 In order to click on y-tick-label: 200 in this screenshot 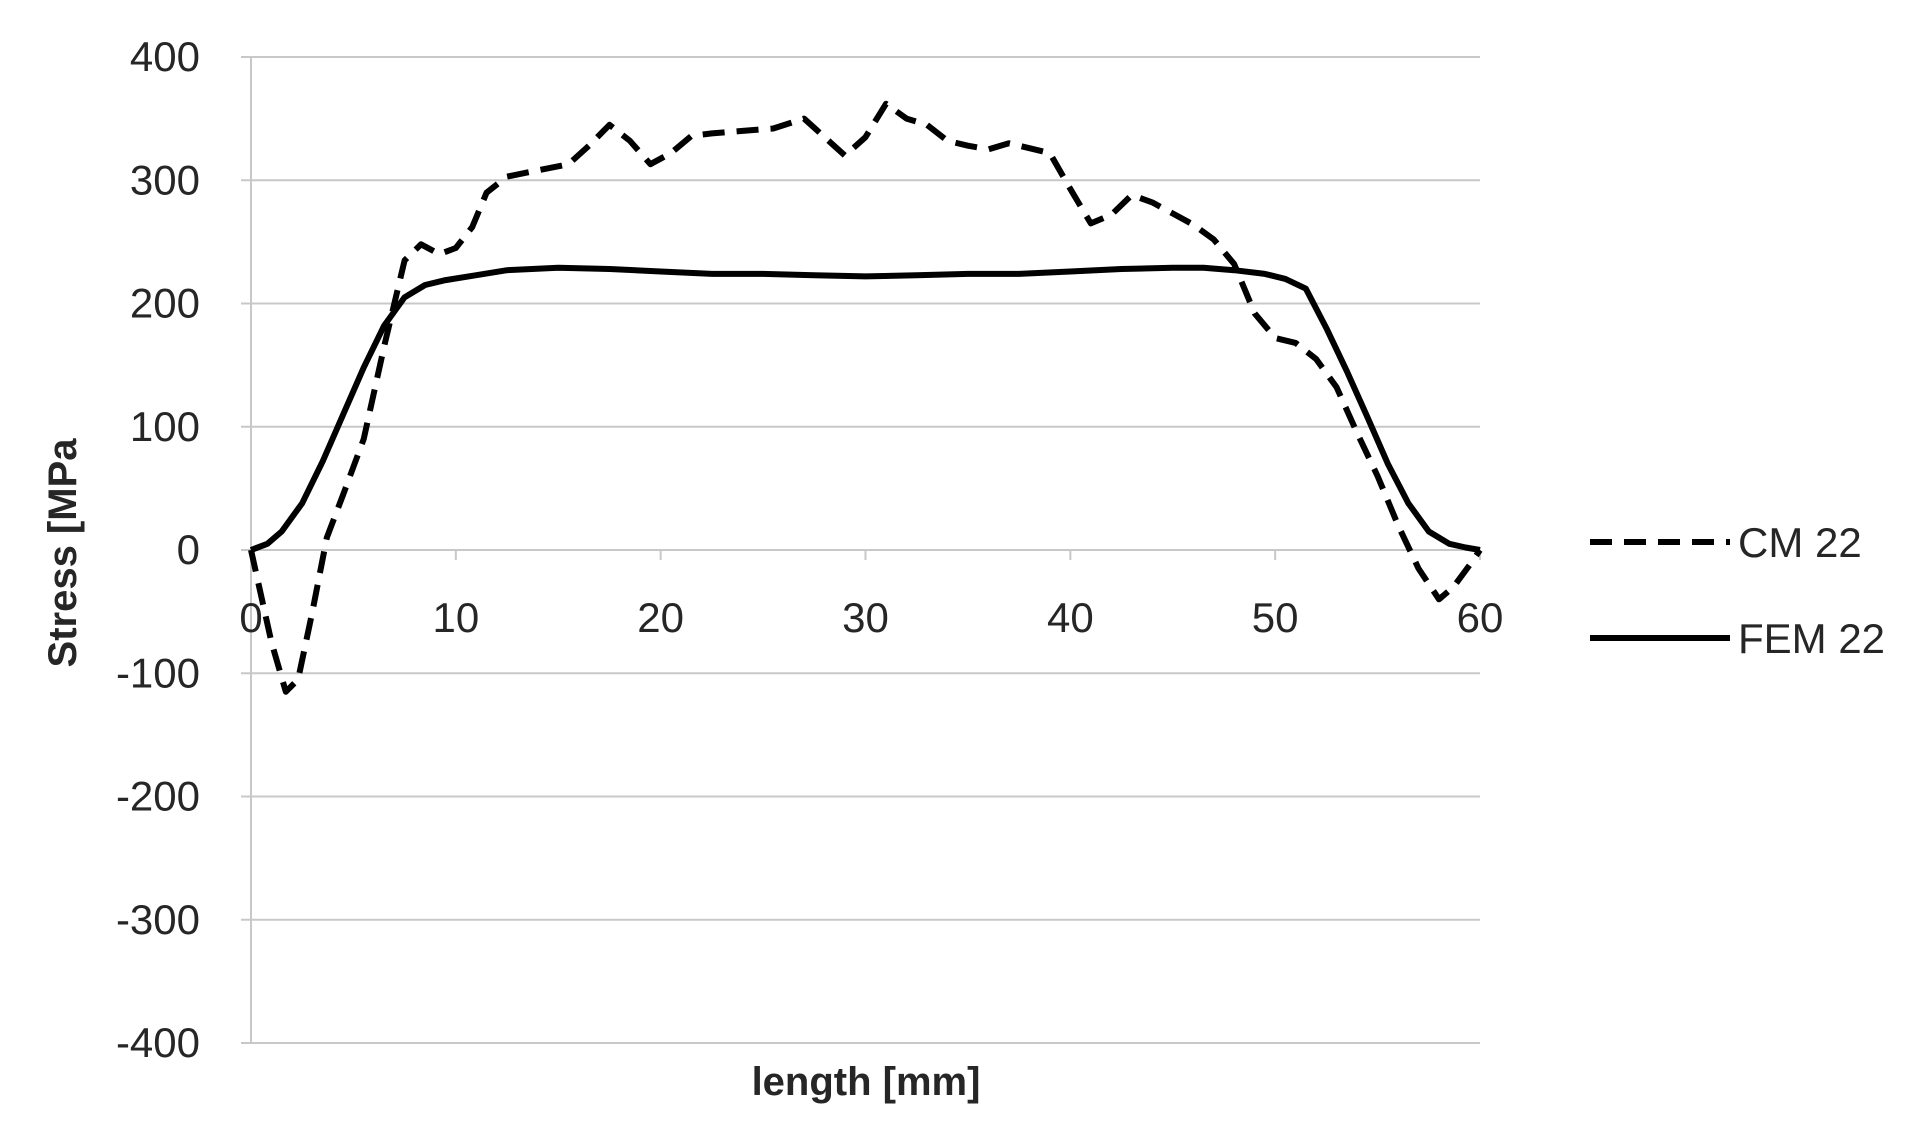, I will do `click(165, 303)`.